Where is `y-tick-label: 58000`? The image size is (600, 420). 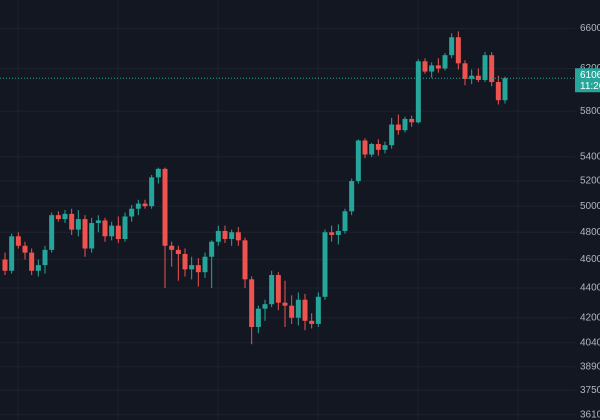
y-tick-label: 58000 is located at coordinates (590, 111).